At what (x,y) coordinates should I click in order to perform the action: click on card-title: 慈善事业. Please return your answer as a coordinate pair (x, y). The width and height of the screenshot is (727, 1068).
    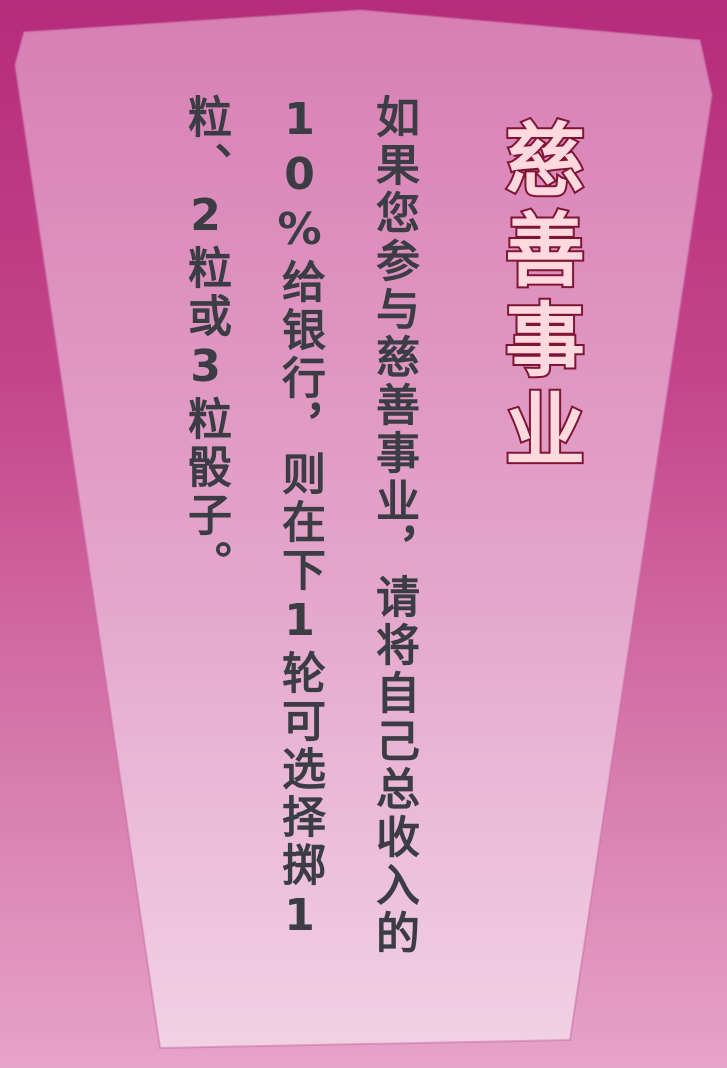
    Looking at the image, I should click on (538, 298).